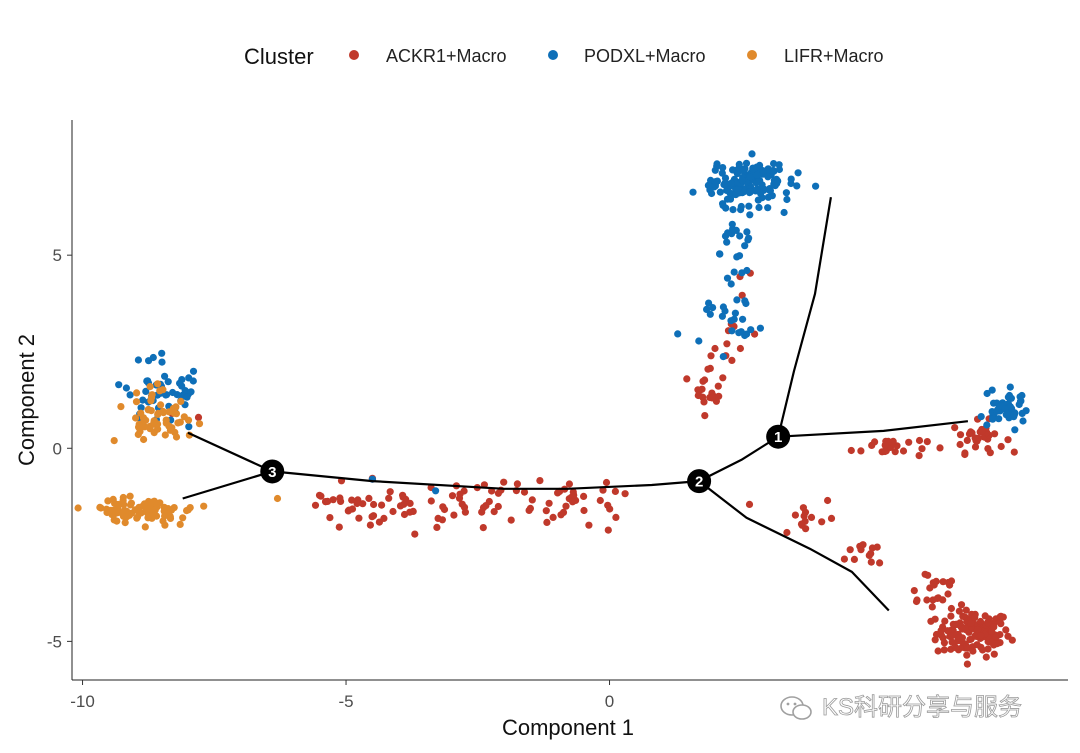  What do you see at coordinates (568, 727) in the screenshot?
I see `x-axis-title: Component 1` at bounding box center [568, 727].